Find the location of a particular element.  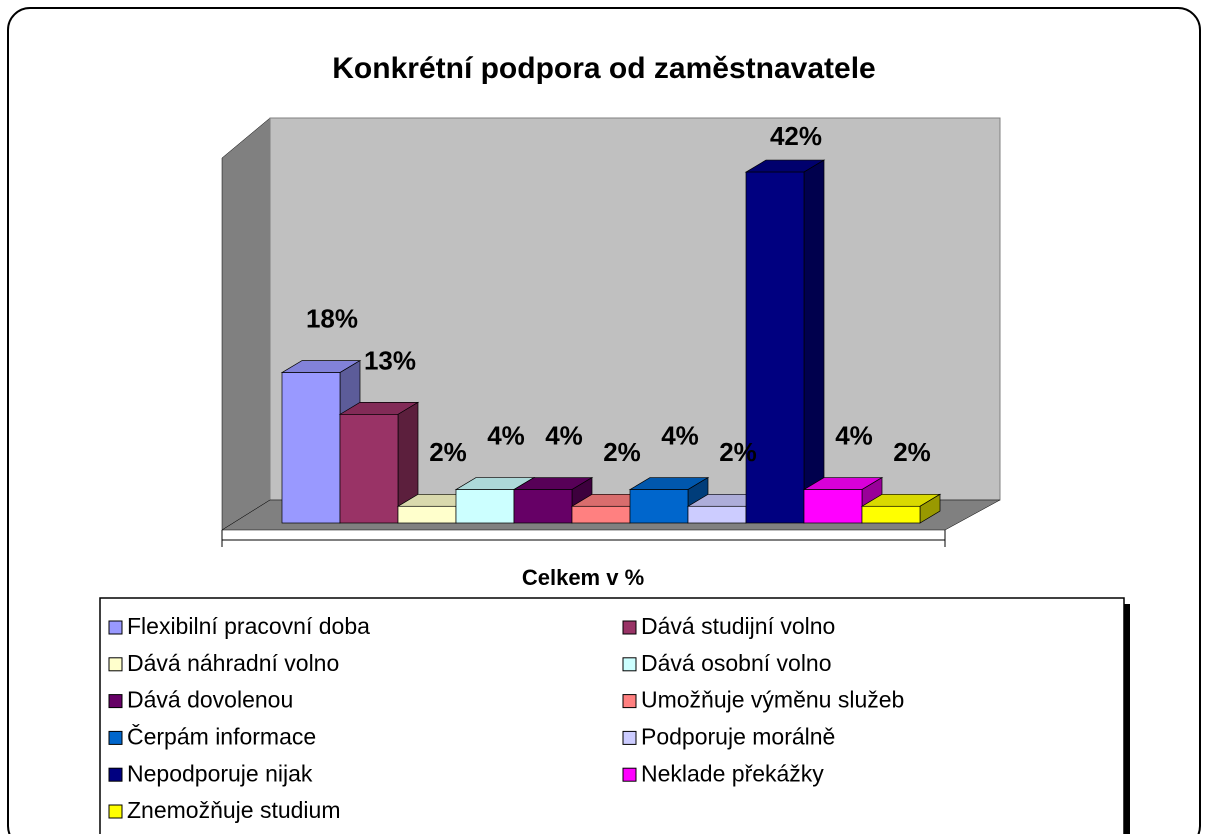

data-label: 42% is located at coordinates (796, 136).